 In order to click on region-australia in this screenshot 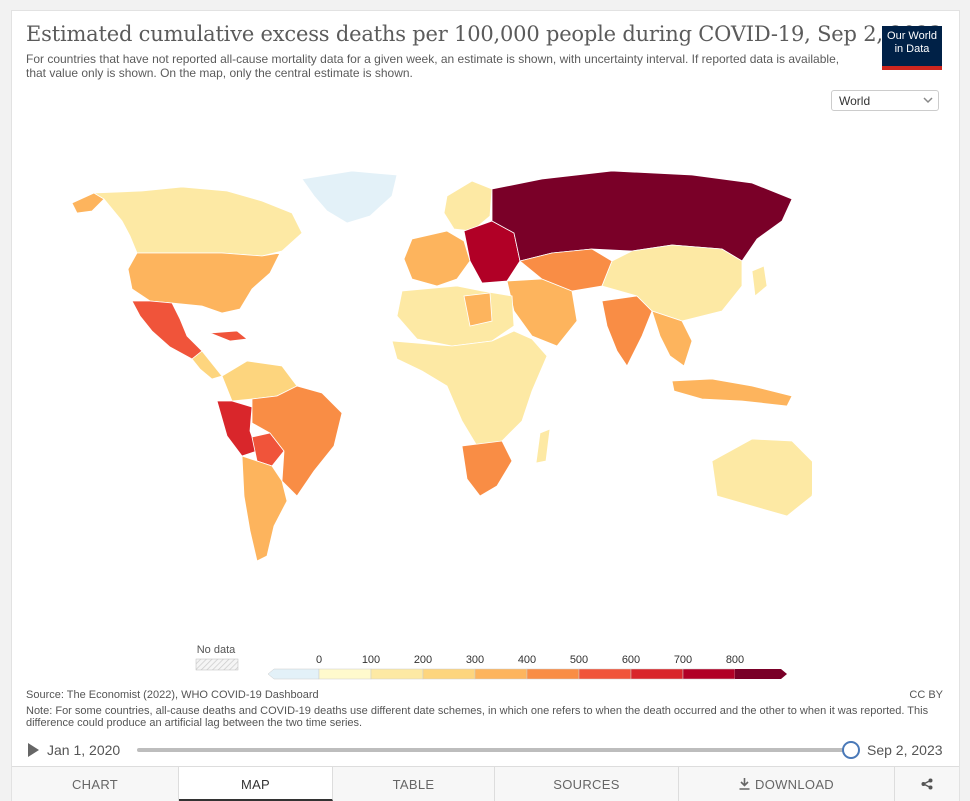, I will do `click(761, 477)`.